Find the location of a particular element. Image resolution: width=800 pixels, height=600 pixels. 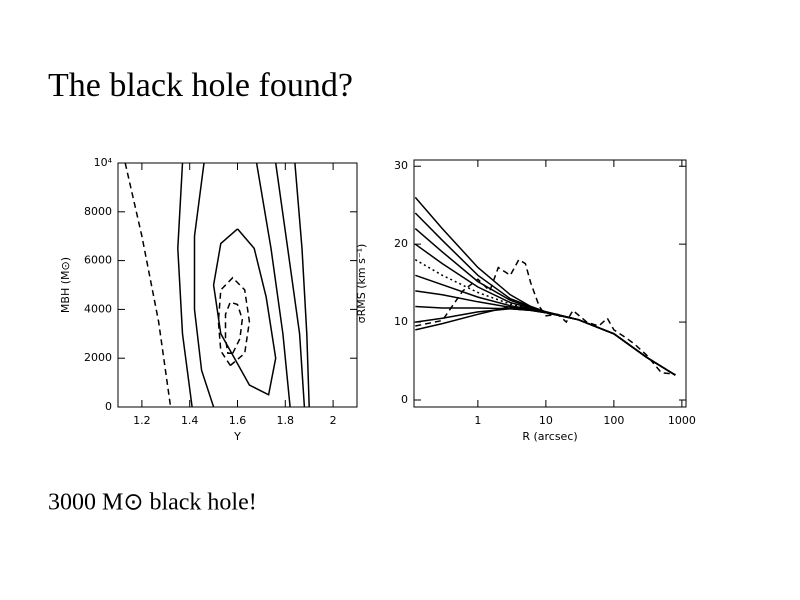

y-tick-label: 10 is located at coordinates (401, 321).